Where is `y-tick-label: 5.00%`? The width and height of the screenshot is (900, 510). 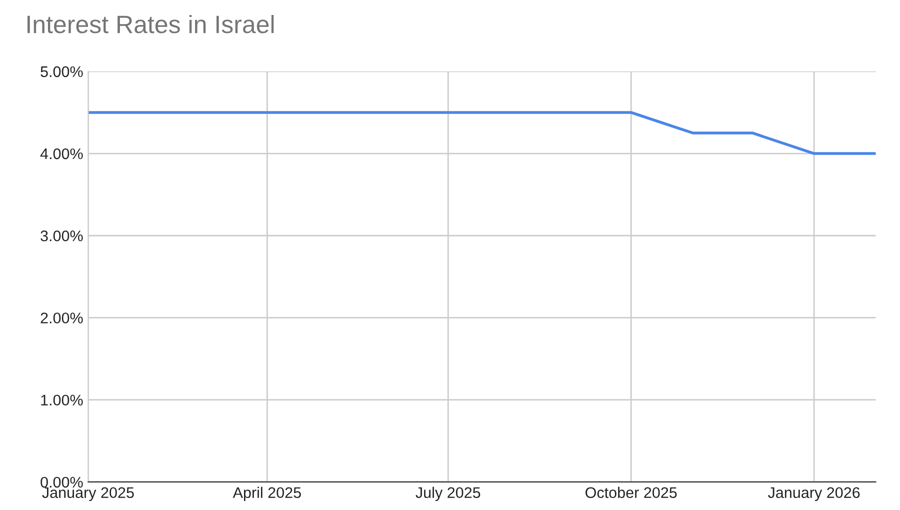
y-tick-label: 5.00% is located at coordinates (61, 72).